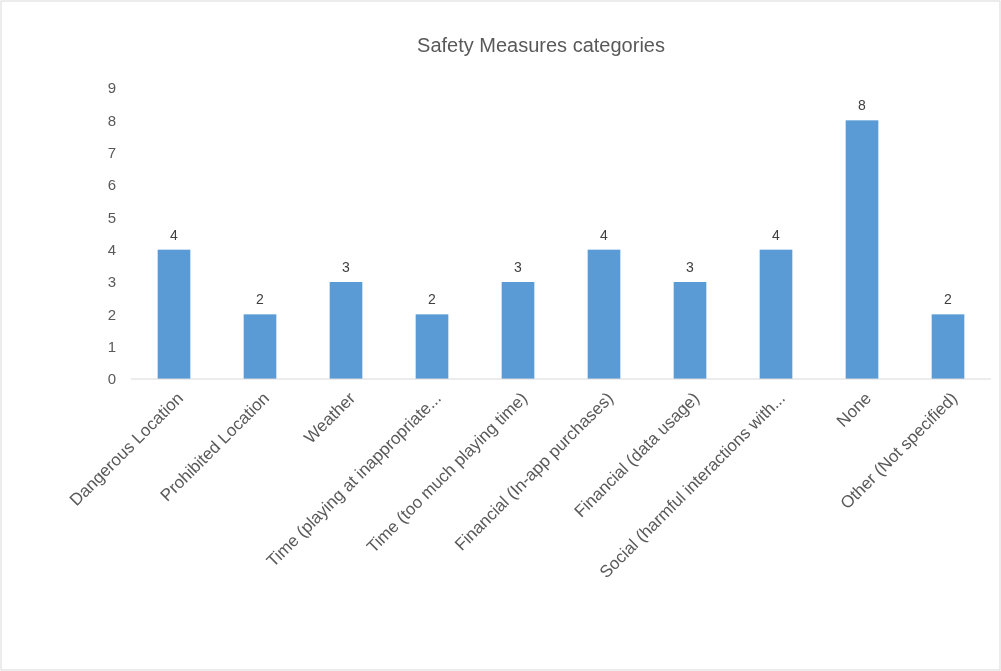 The image size is (1001, 671). Describe the element at coordinates (111, 217) in the screenshot. I see `y-tick-label: 5` at that location.